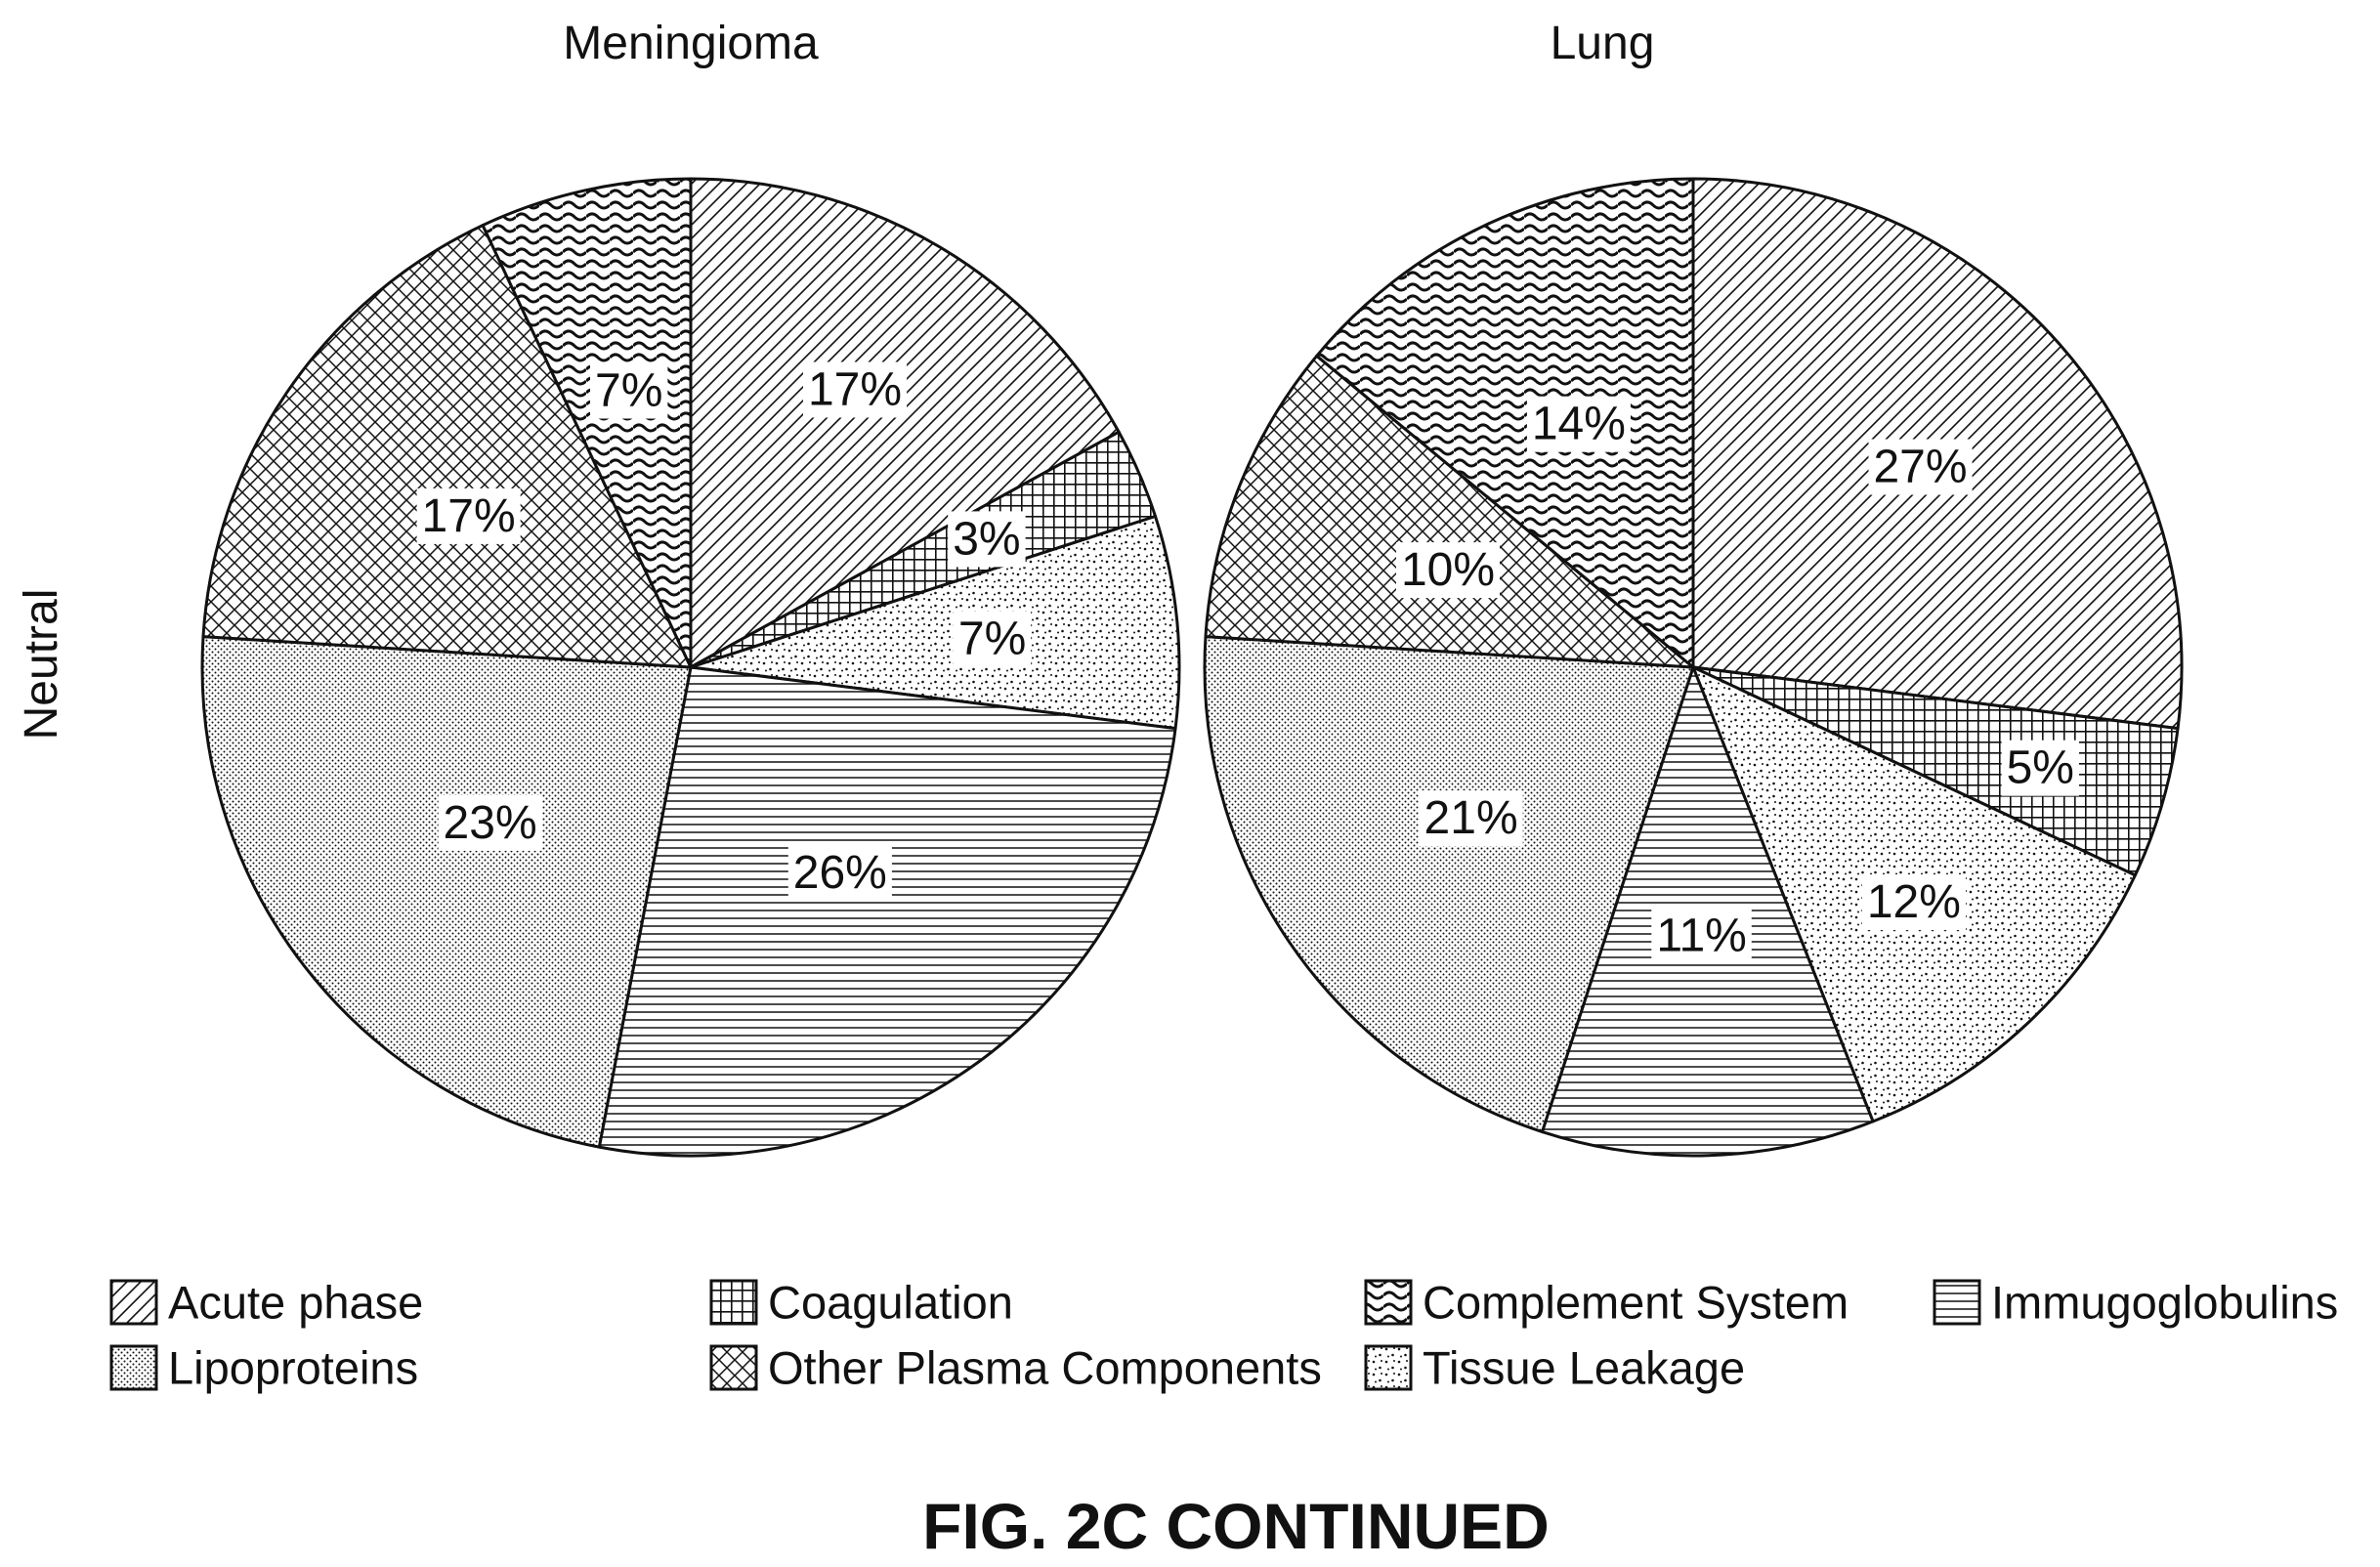 The height and width of the screenshot is (1567, 2380). I want to click on slice-label-text: 12%, so click(1914, 902).